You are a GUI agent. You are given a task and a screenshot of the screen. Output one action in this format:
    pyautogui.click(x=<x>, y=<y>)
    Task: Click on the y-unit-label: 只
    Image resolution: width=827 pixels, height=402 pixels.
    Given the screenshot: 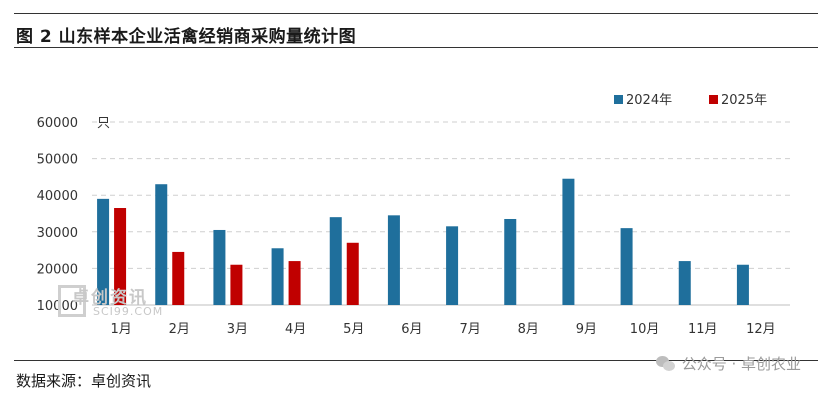 What is the action you would take?
    pyautogui.click(x=103, y=123)
    